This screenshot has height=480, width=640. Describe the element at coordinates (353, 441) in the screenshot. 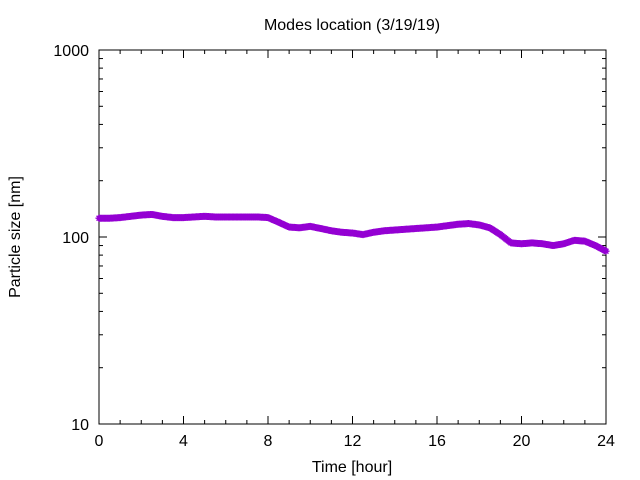

I see `x-tick-label: 12` at that location.